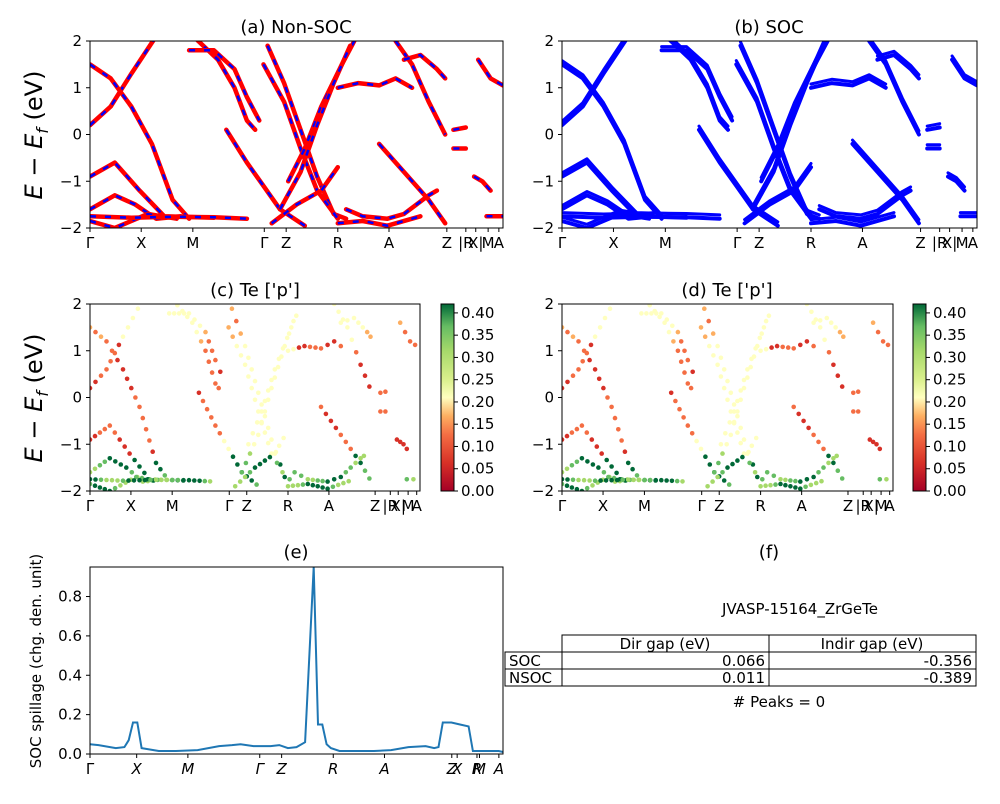  Describe the element at coordinates (77, 88) in the screenshot. I see `ytick-label: 1` at that location.